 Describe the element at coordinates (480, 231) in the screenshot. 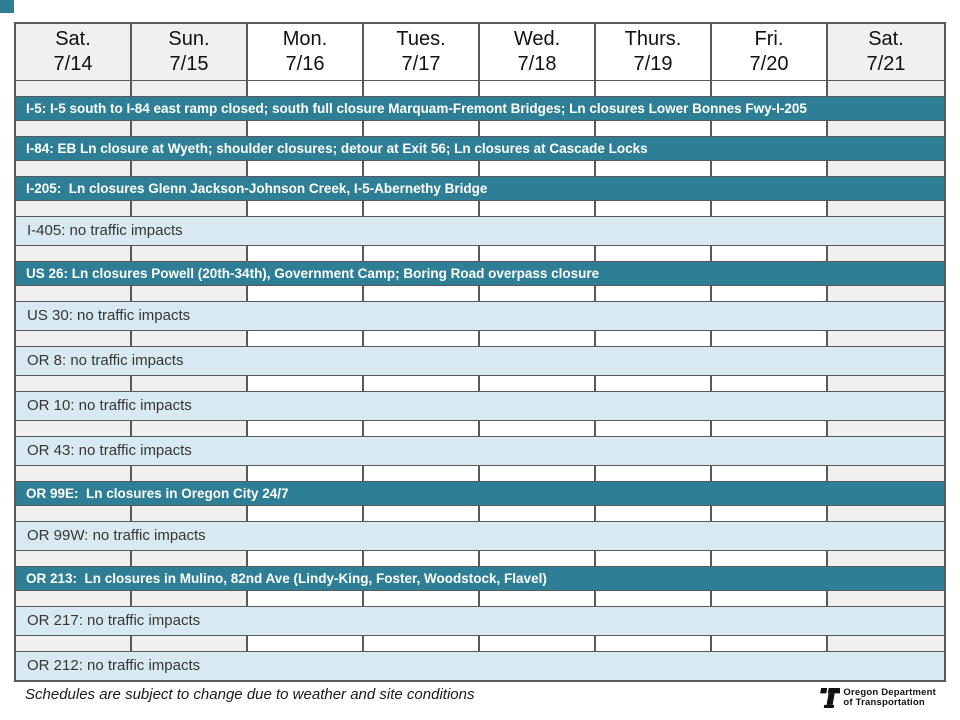

I see `schedule-bar-i-405: I-405: no traffic impacts` at that location.